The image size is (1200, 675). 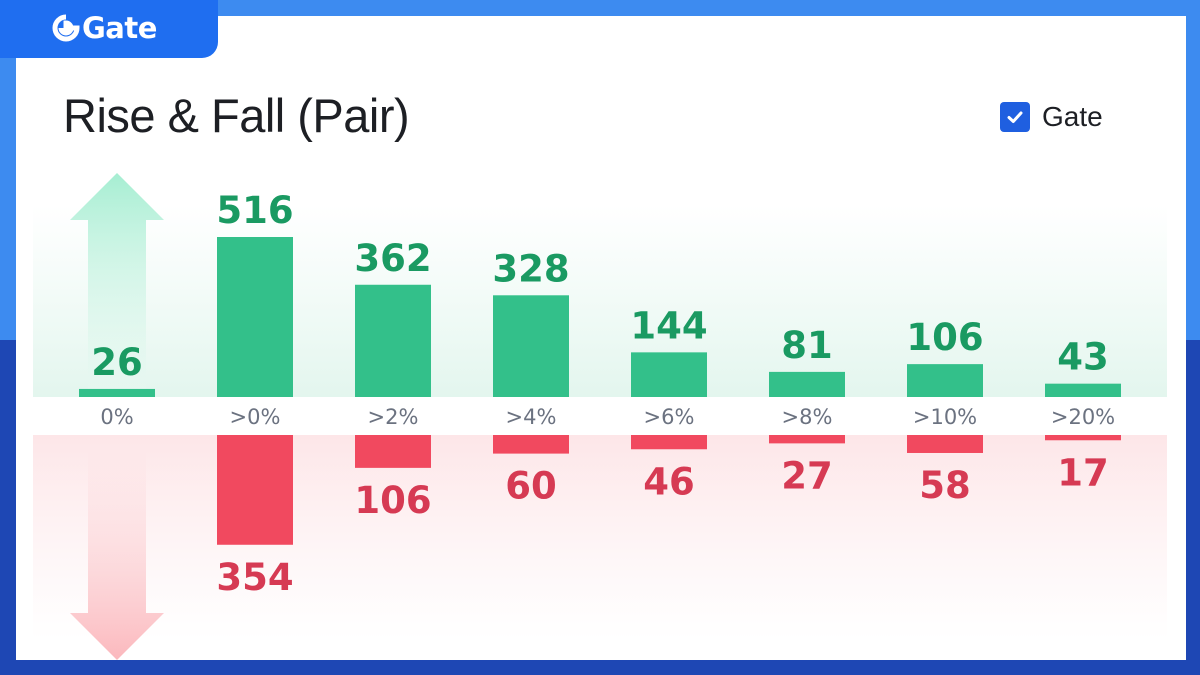 I want to click on rise-value-label: 106, so click(x=944, y=337).